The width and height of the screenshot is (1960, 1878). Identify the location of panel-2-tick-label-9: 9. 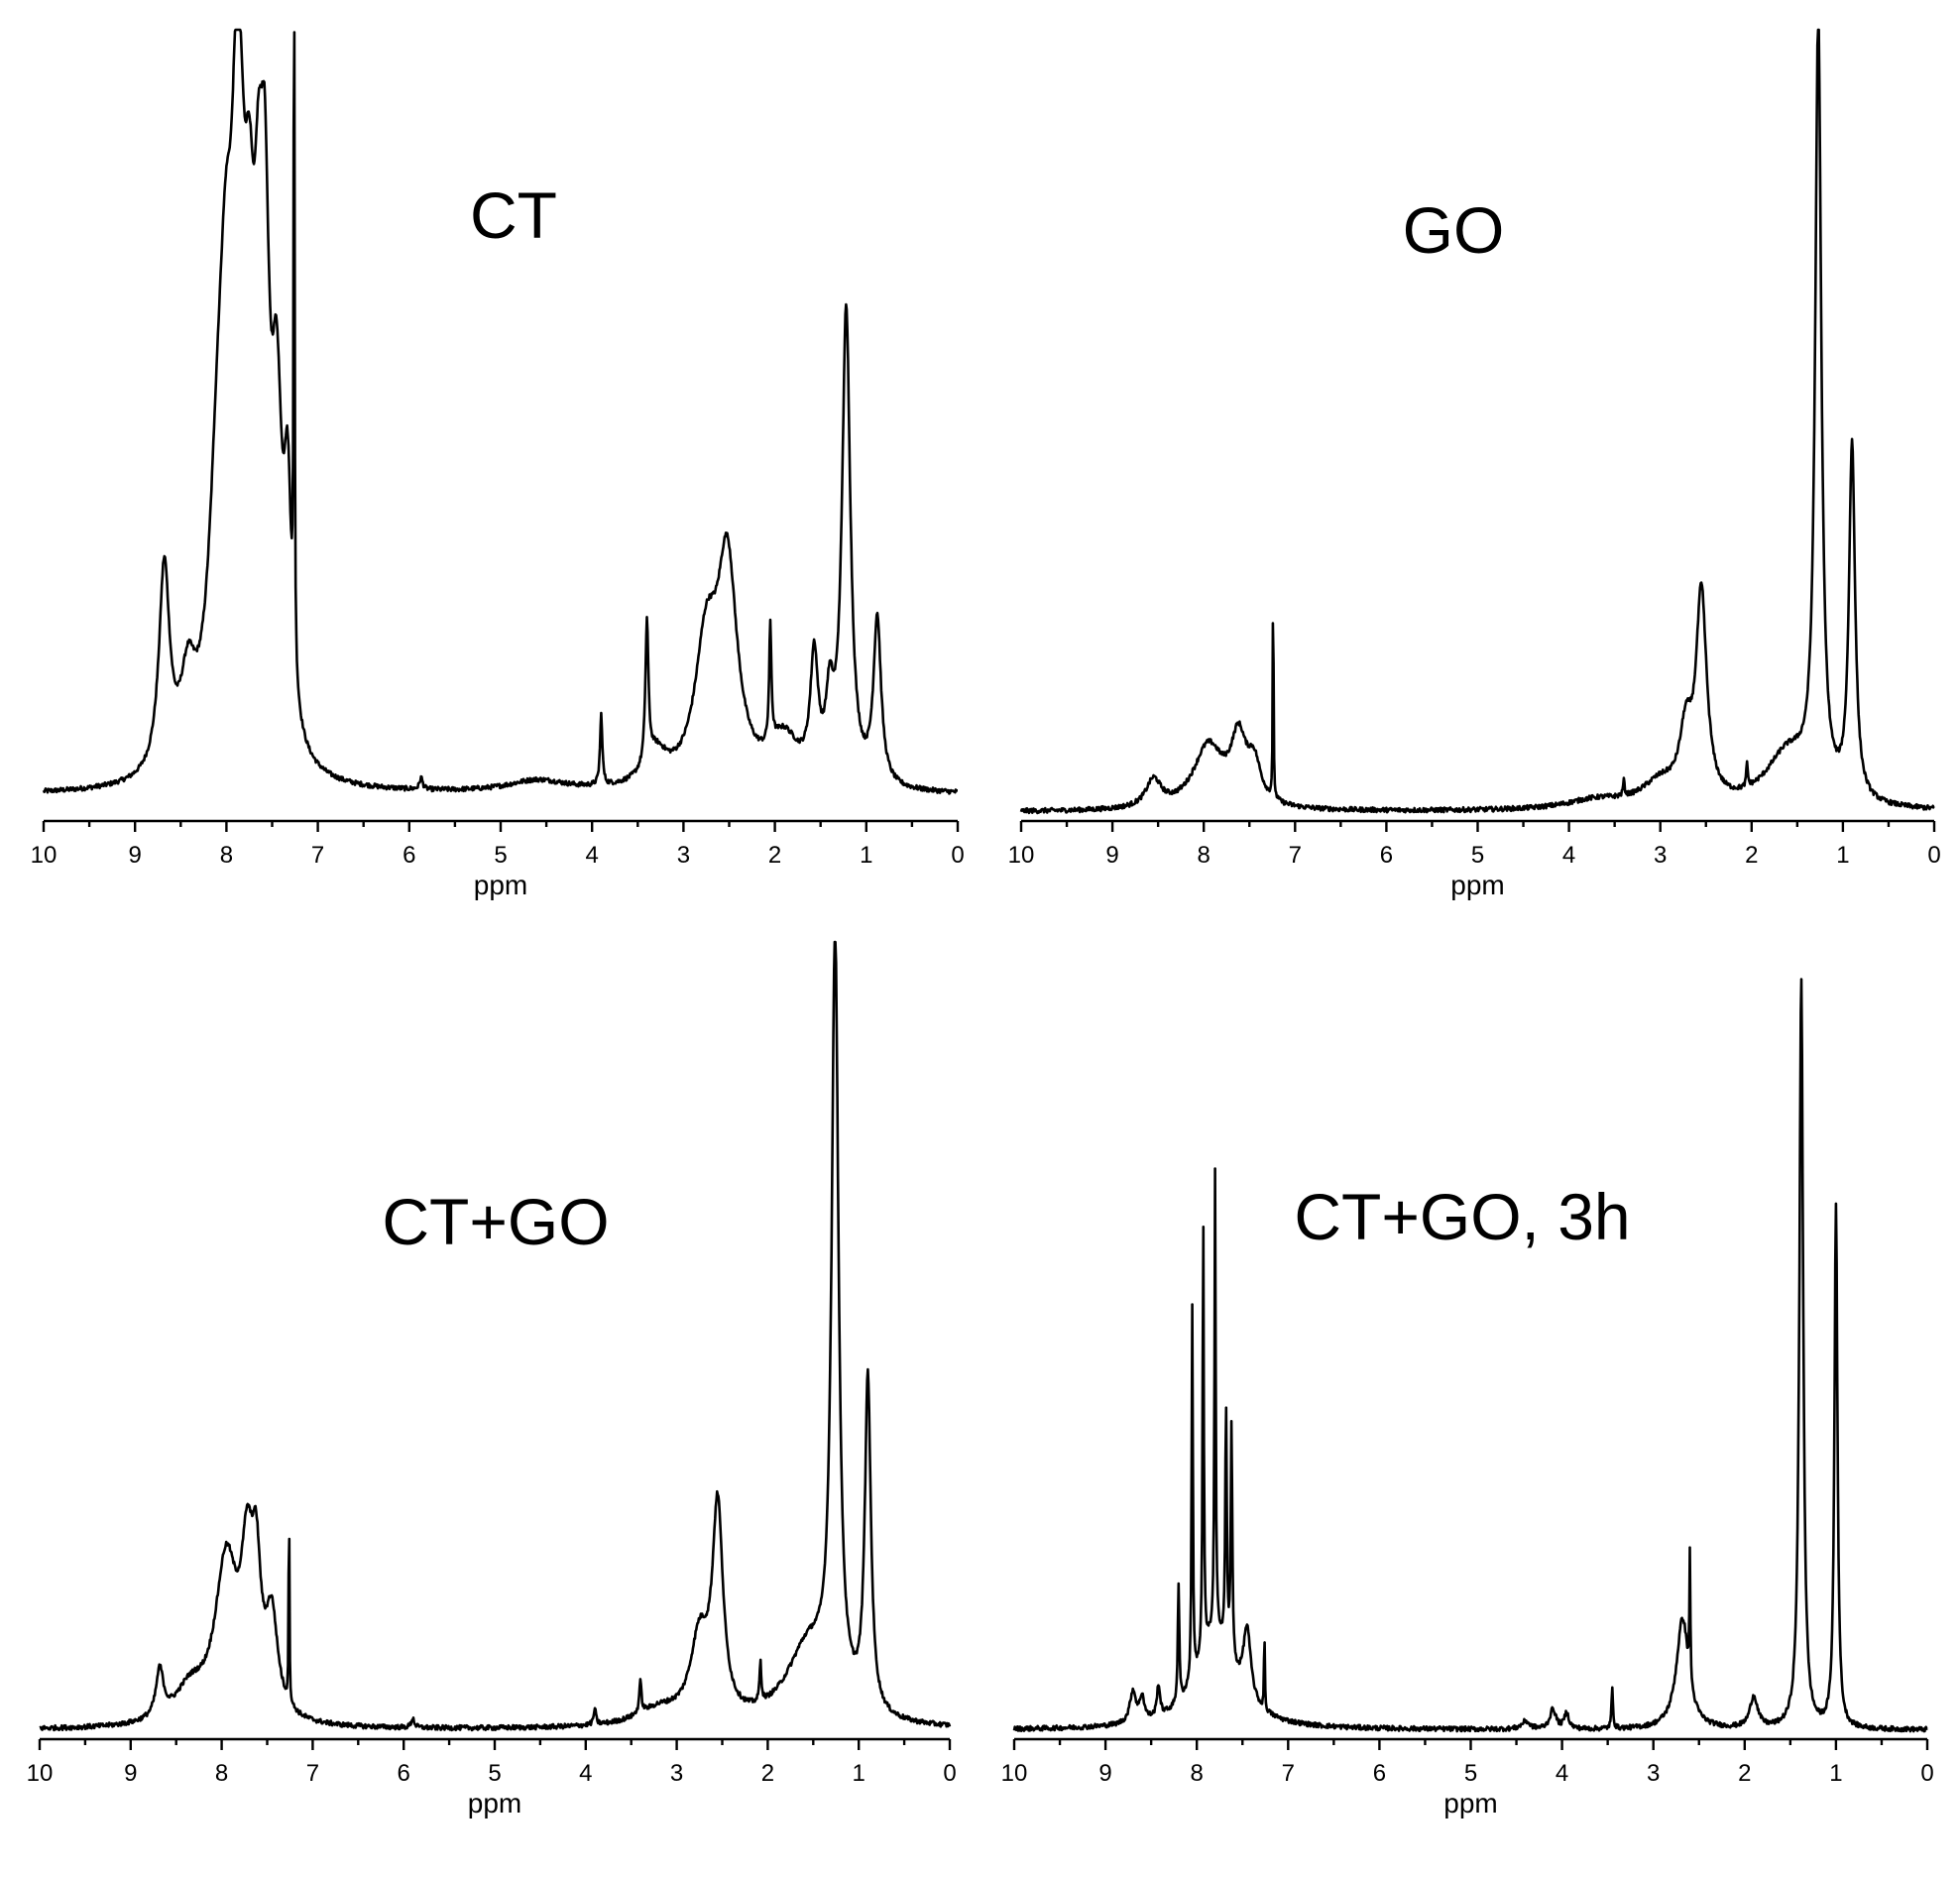
(1111, 855).